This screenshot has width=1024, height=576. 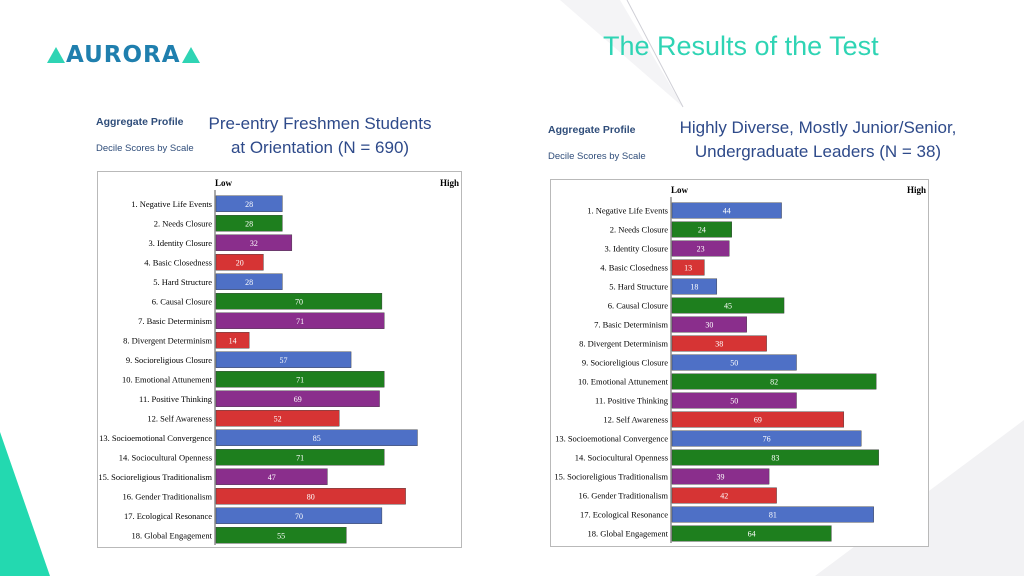 I want to click on bar-value-label: 20, so click(x=240, y=262).